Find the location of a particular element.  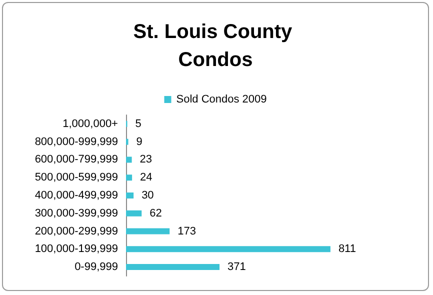

y-tick-label: 100,000-199,999 is located at coordinates (76, 249).